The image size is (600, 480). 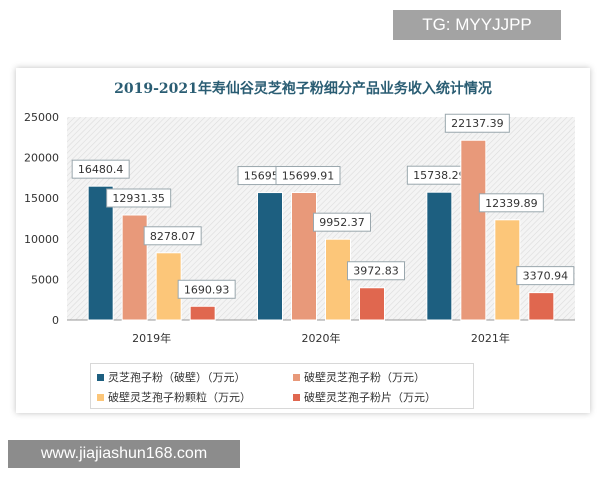 I want to click on legend-item-2: 破壁灵芝孢子粉（万元）, so click(x=359, y=377).